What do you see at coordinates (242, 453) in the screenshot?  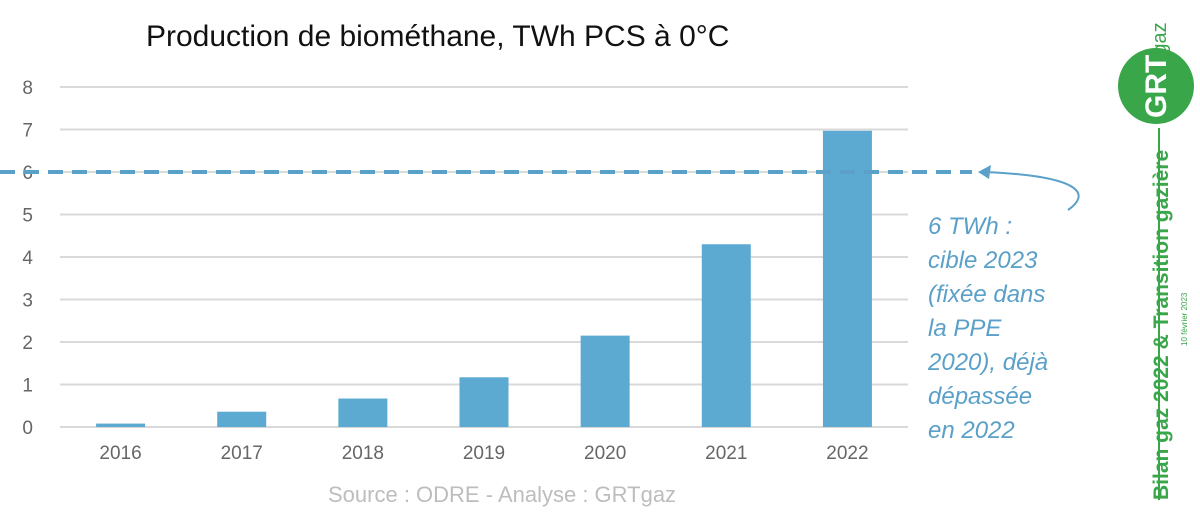 I see `x-tick-label: 2017` at bounding box center [242, 453].